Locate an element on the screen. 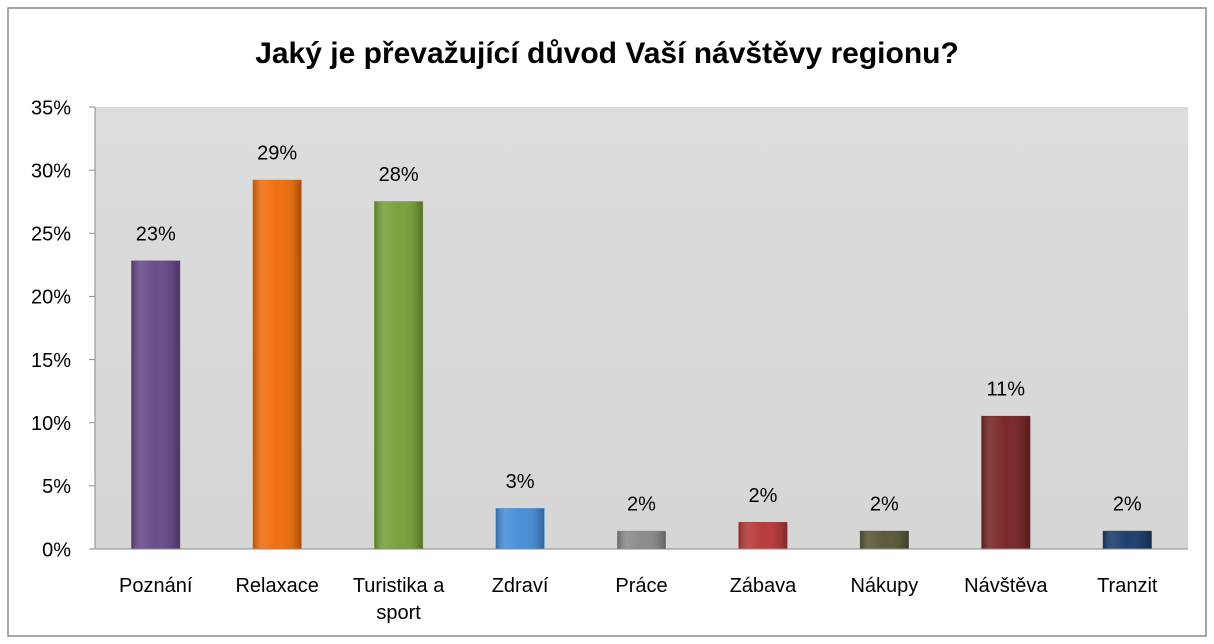 This screenshot has width=1214, height=644. y-tick-label: 0% is located at coordinates (56, 550).